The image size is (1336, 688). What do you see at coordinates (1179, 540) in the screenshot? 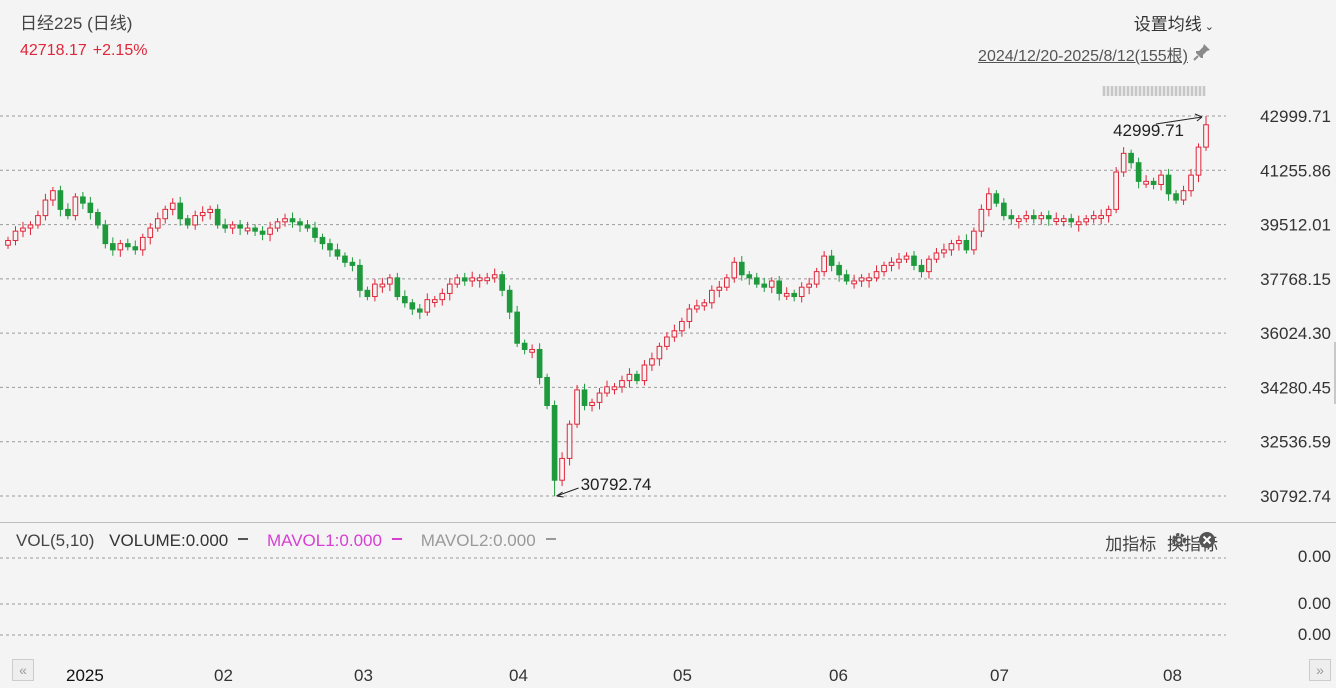
I see `gear-icon` at bounding box center [1179, 540].